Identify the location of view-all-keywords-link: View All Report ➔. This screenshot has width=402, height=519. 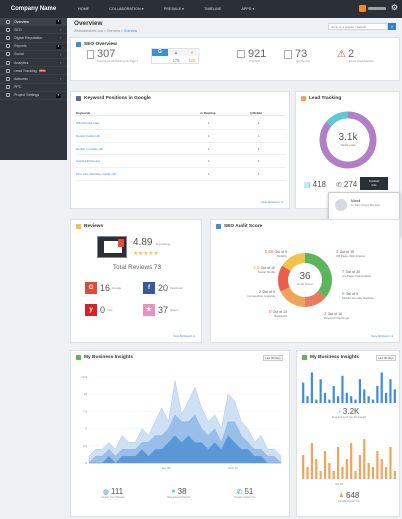
(271, 202).